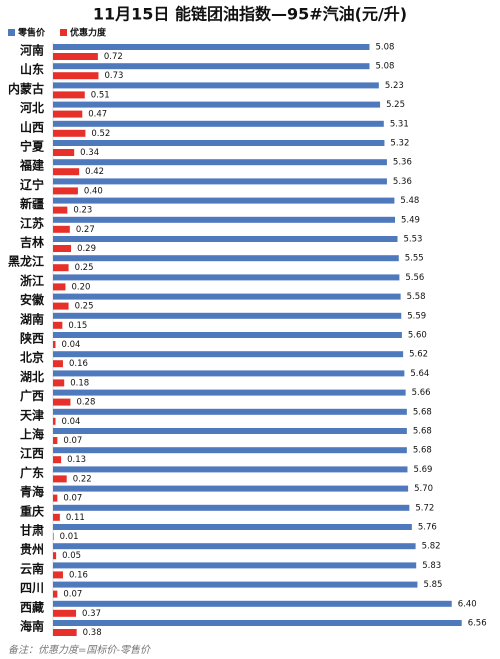 Image resolution: width=500 pixels, height=659 pixels. What do you see at coordinates (78, 364) in the screenshot?
I see `value-label: 0.16` at bounding box center [78, 364].